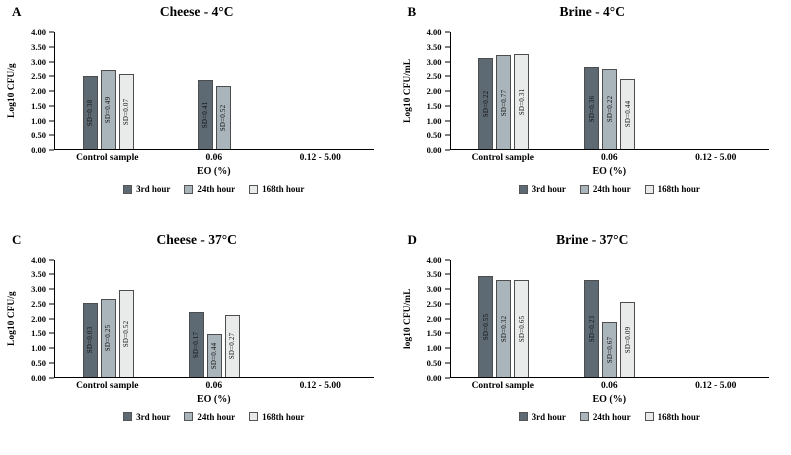 This screenshot has width=791, height=455. What do you see at coordinates (486, 103) in the screenshot?
I see `bar-3rd-hour: SD=0.22` at bounding box center [486, 103].